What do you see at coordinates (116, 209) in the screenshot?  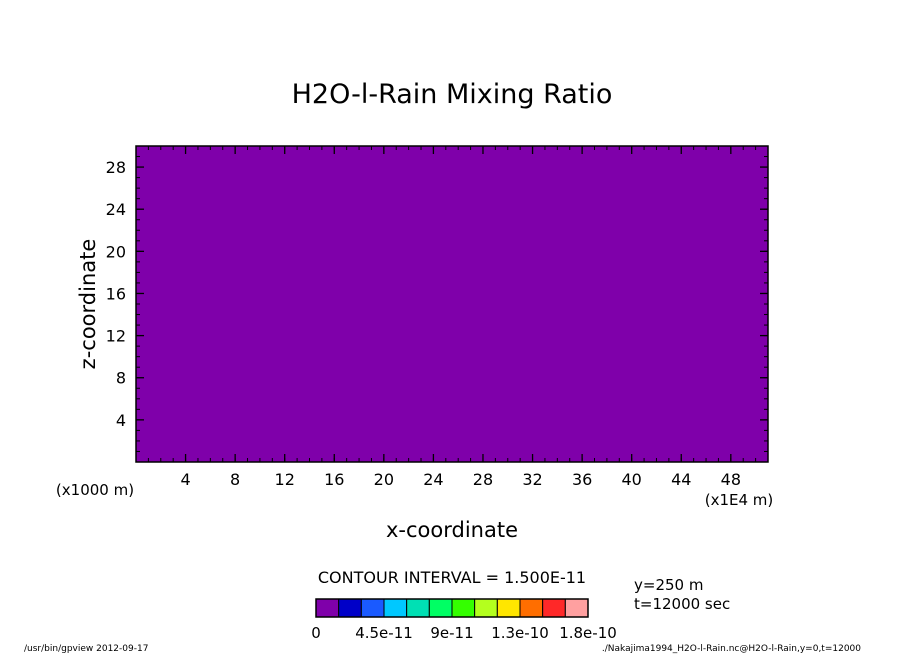 I see `y-tick-label: 24` at bounding box center [116, 209].